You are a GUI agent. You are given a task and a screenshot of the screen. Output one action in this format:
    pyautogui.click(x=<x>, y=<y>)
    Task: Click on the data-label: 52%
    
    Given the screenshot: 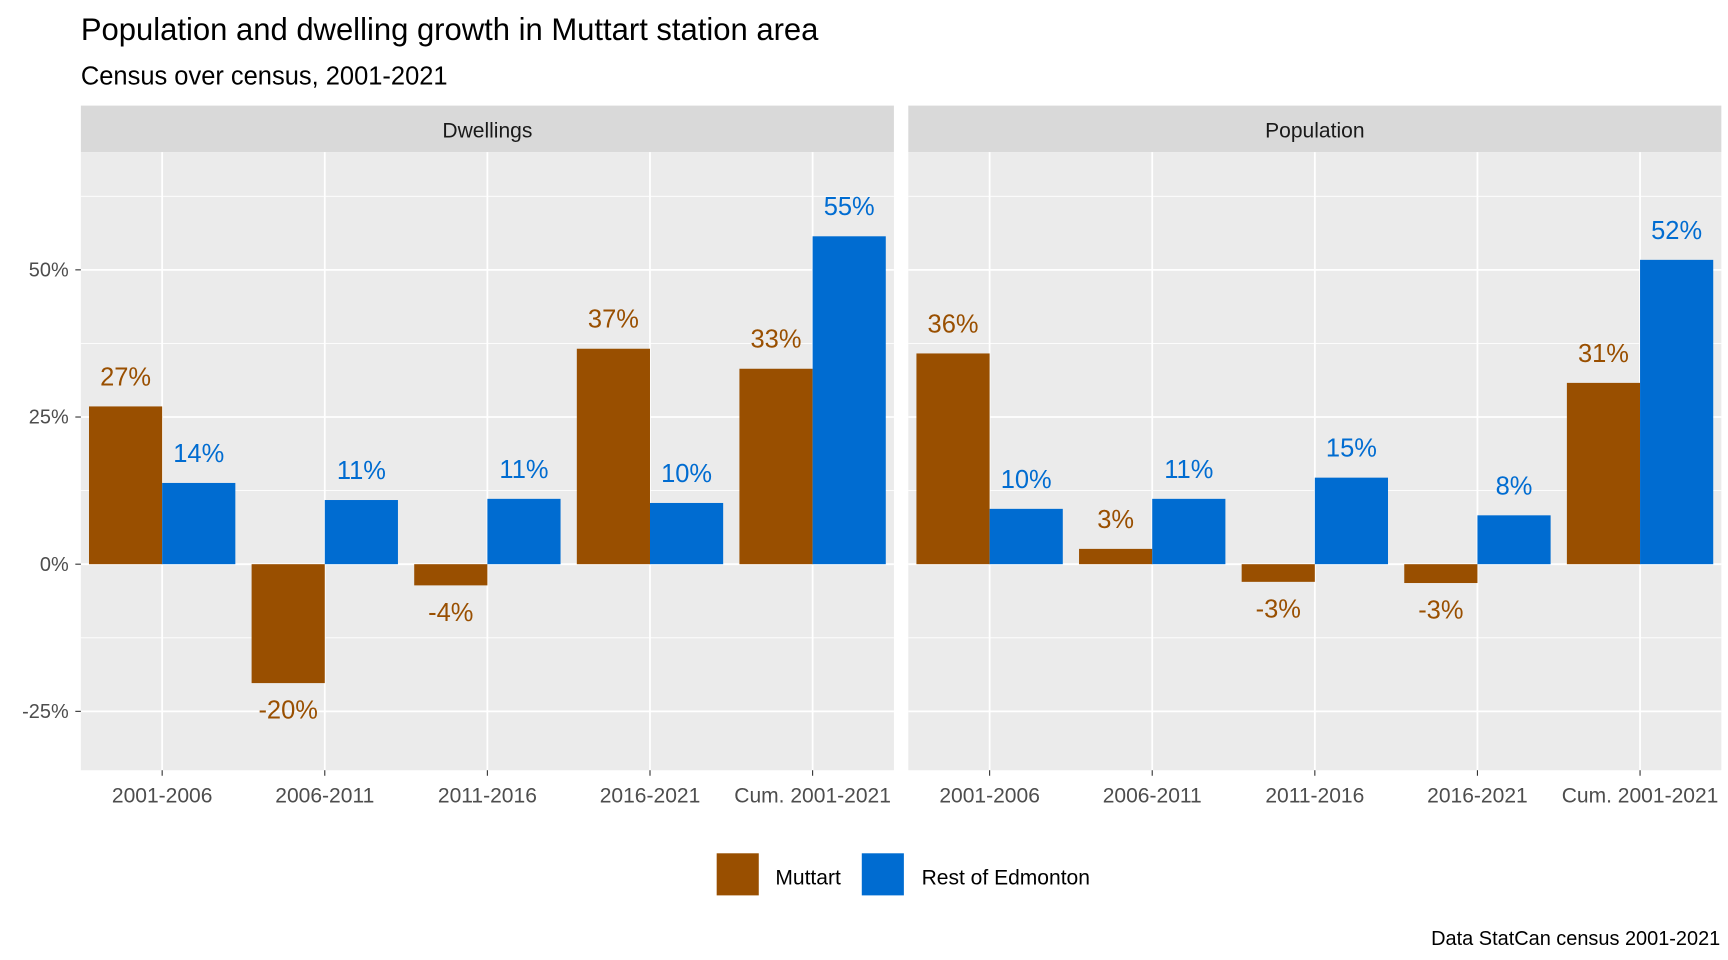 What is the action you would take?
    pyautogui.click(x=1676, y=231)
    